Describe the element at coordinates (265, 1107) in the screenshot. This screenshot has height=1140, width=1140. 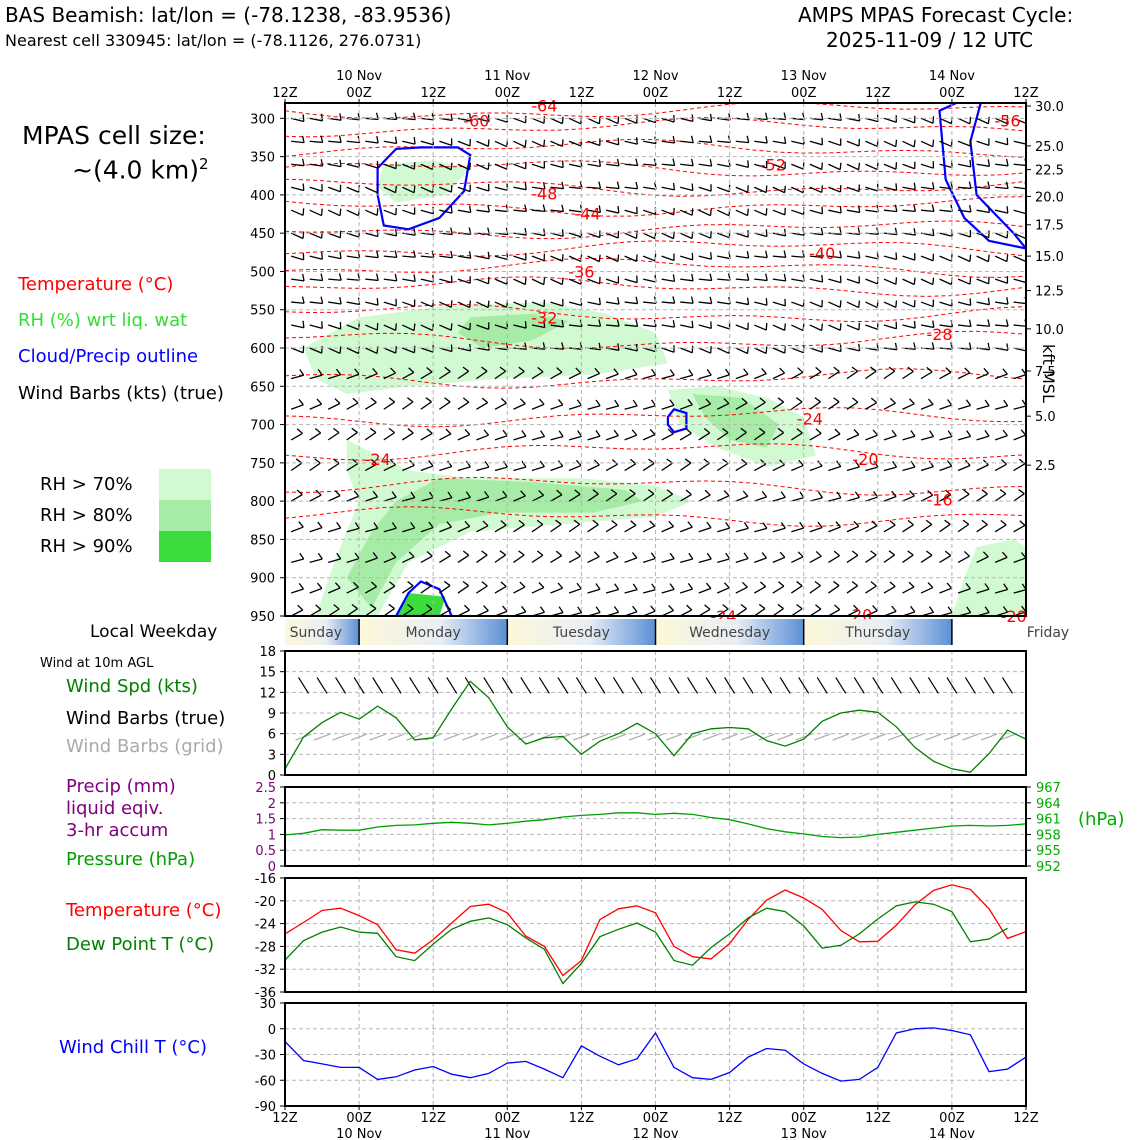
I see `y-tick-label: -90` at that location.